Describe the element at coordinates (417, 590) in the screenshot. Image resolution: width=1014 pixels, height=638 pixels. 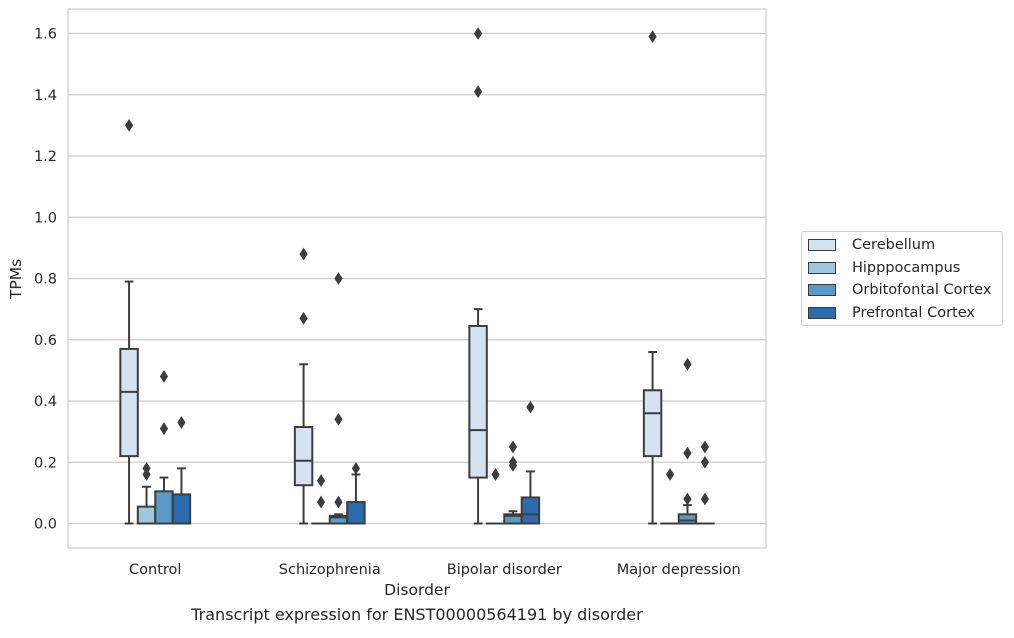
I see `x-axis-label: Disorder` at that location.